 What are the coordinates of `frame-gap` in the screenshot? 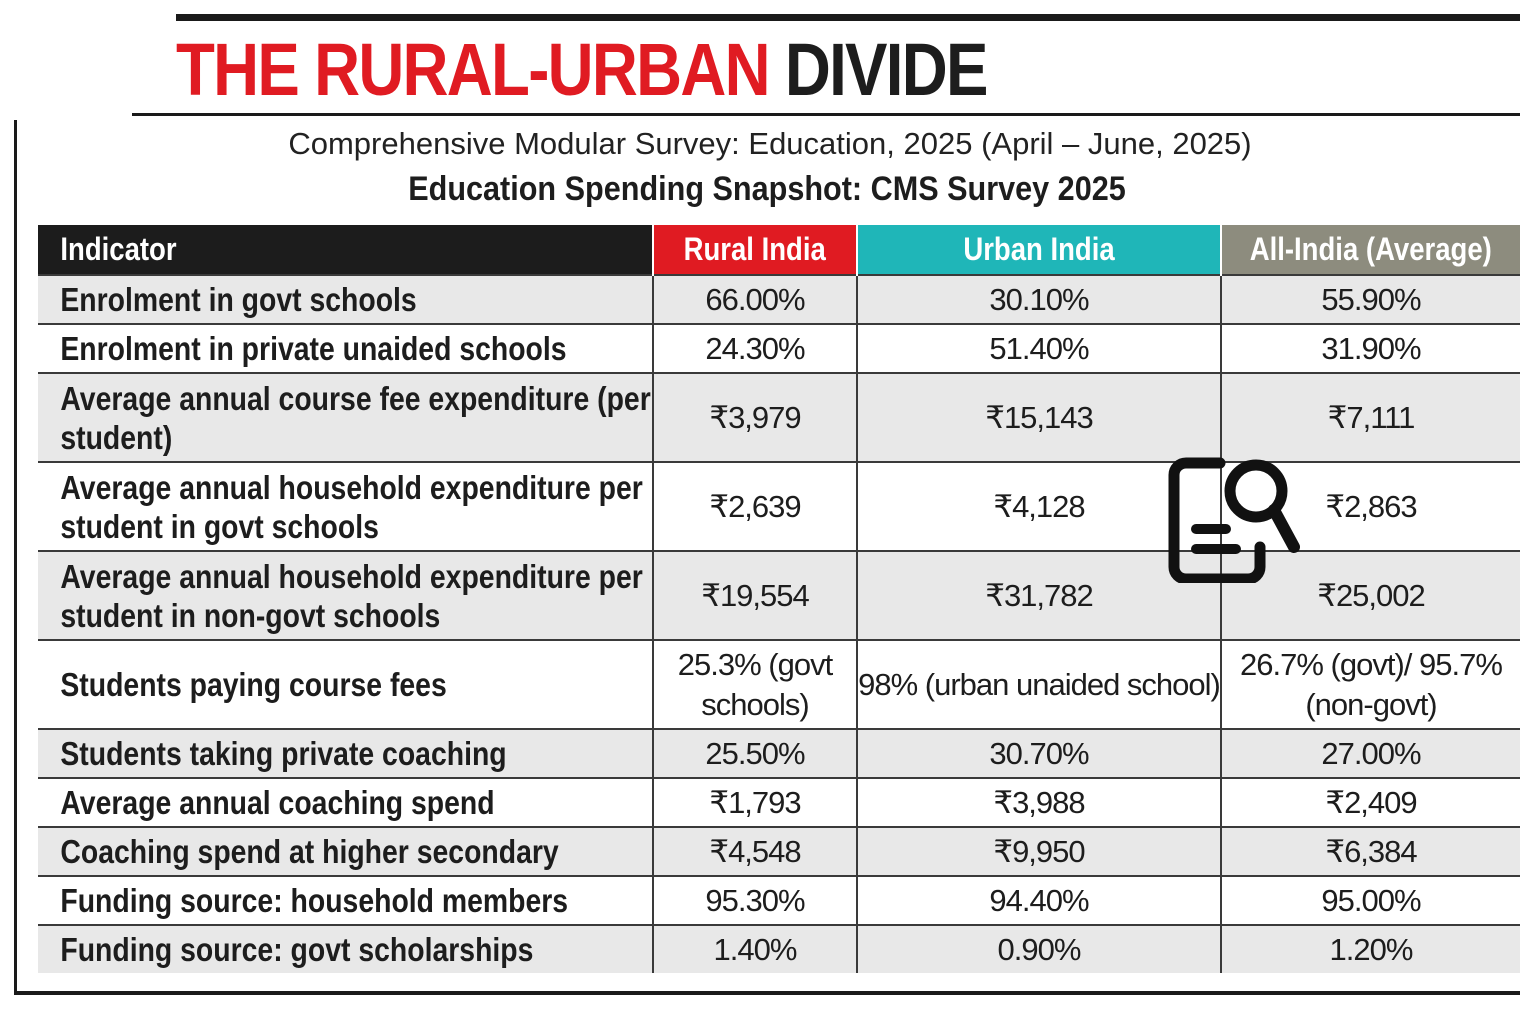 It's located at (73, 115).